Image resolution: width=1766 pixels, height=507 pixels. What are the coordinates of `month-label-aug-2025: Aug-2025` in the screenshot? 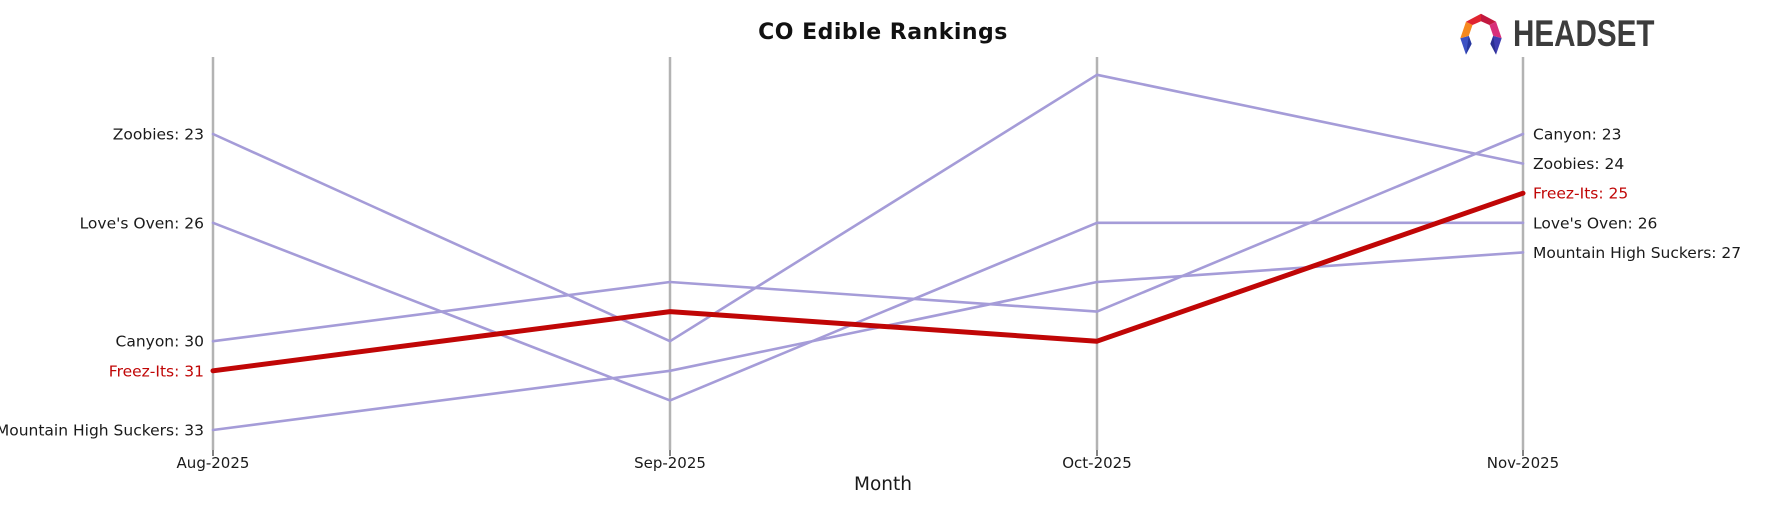 It's located at (213, 463).